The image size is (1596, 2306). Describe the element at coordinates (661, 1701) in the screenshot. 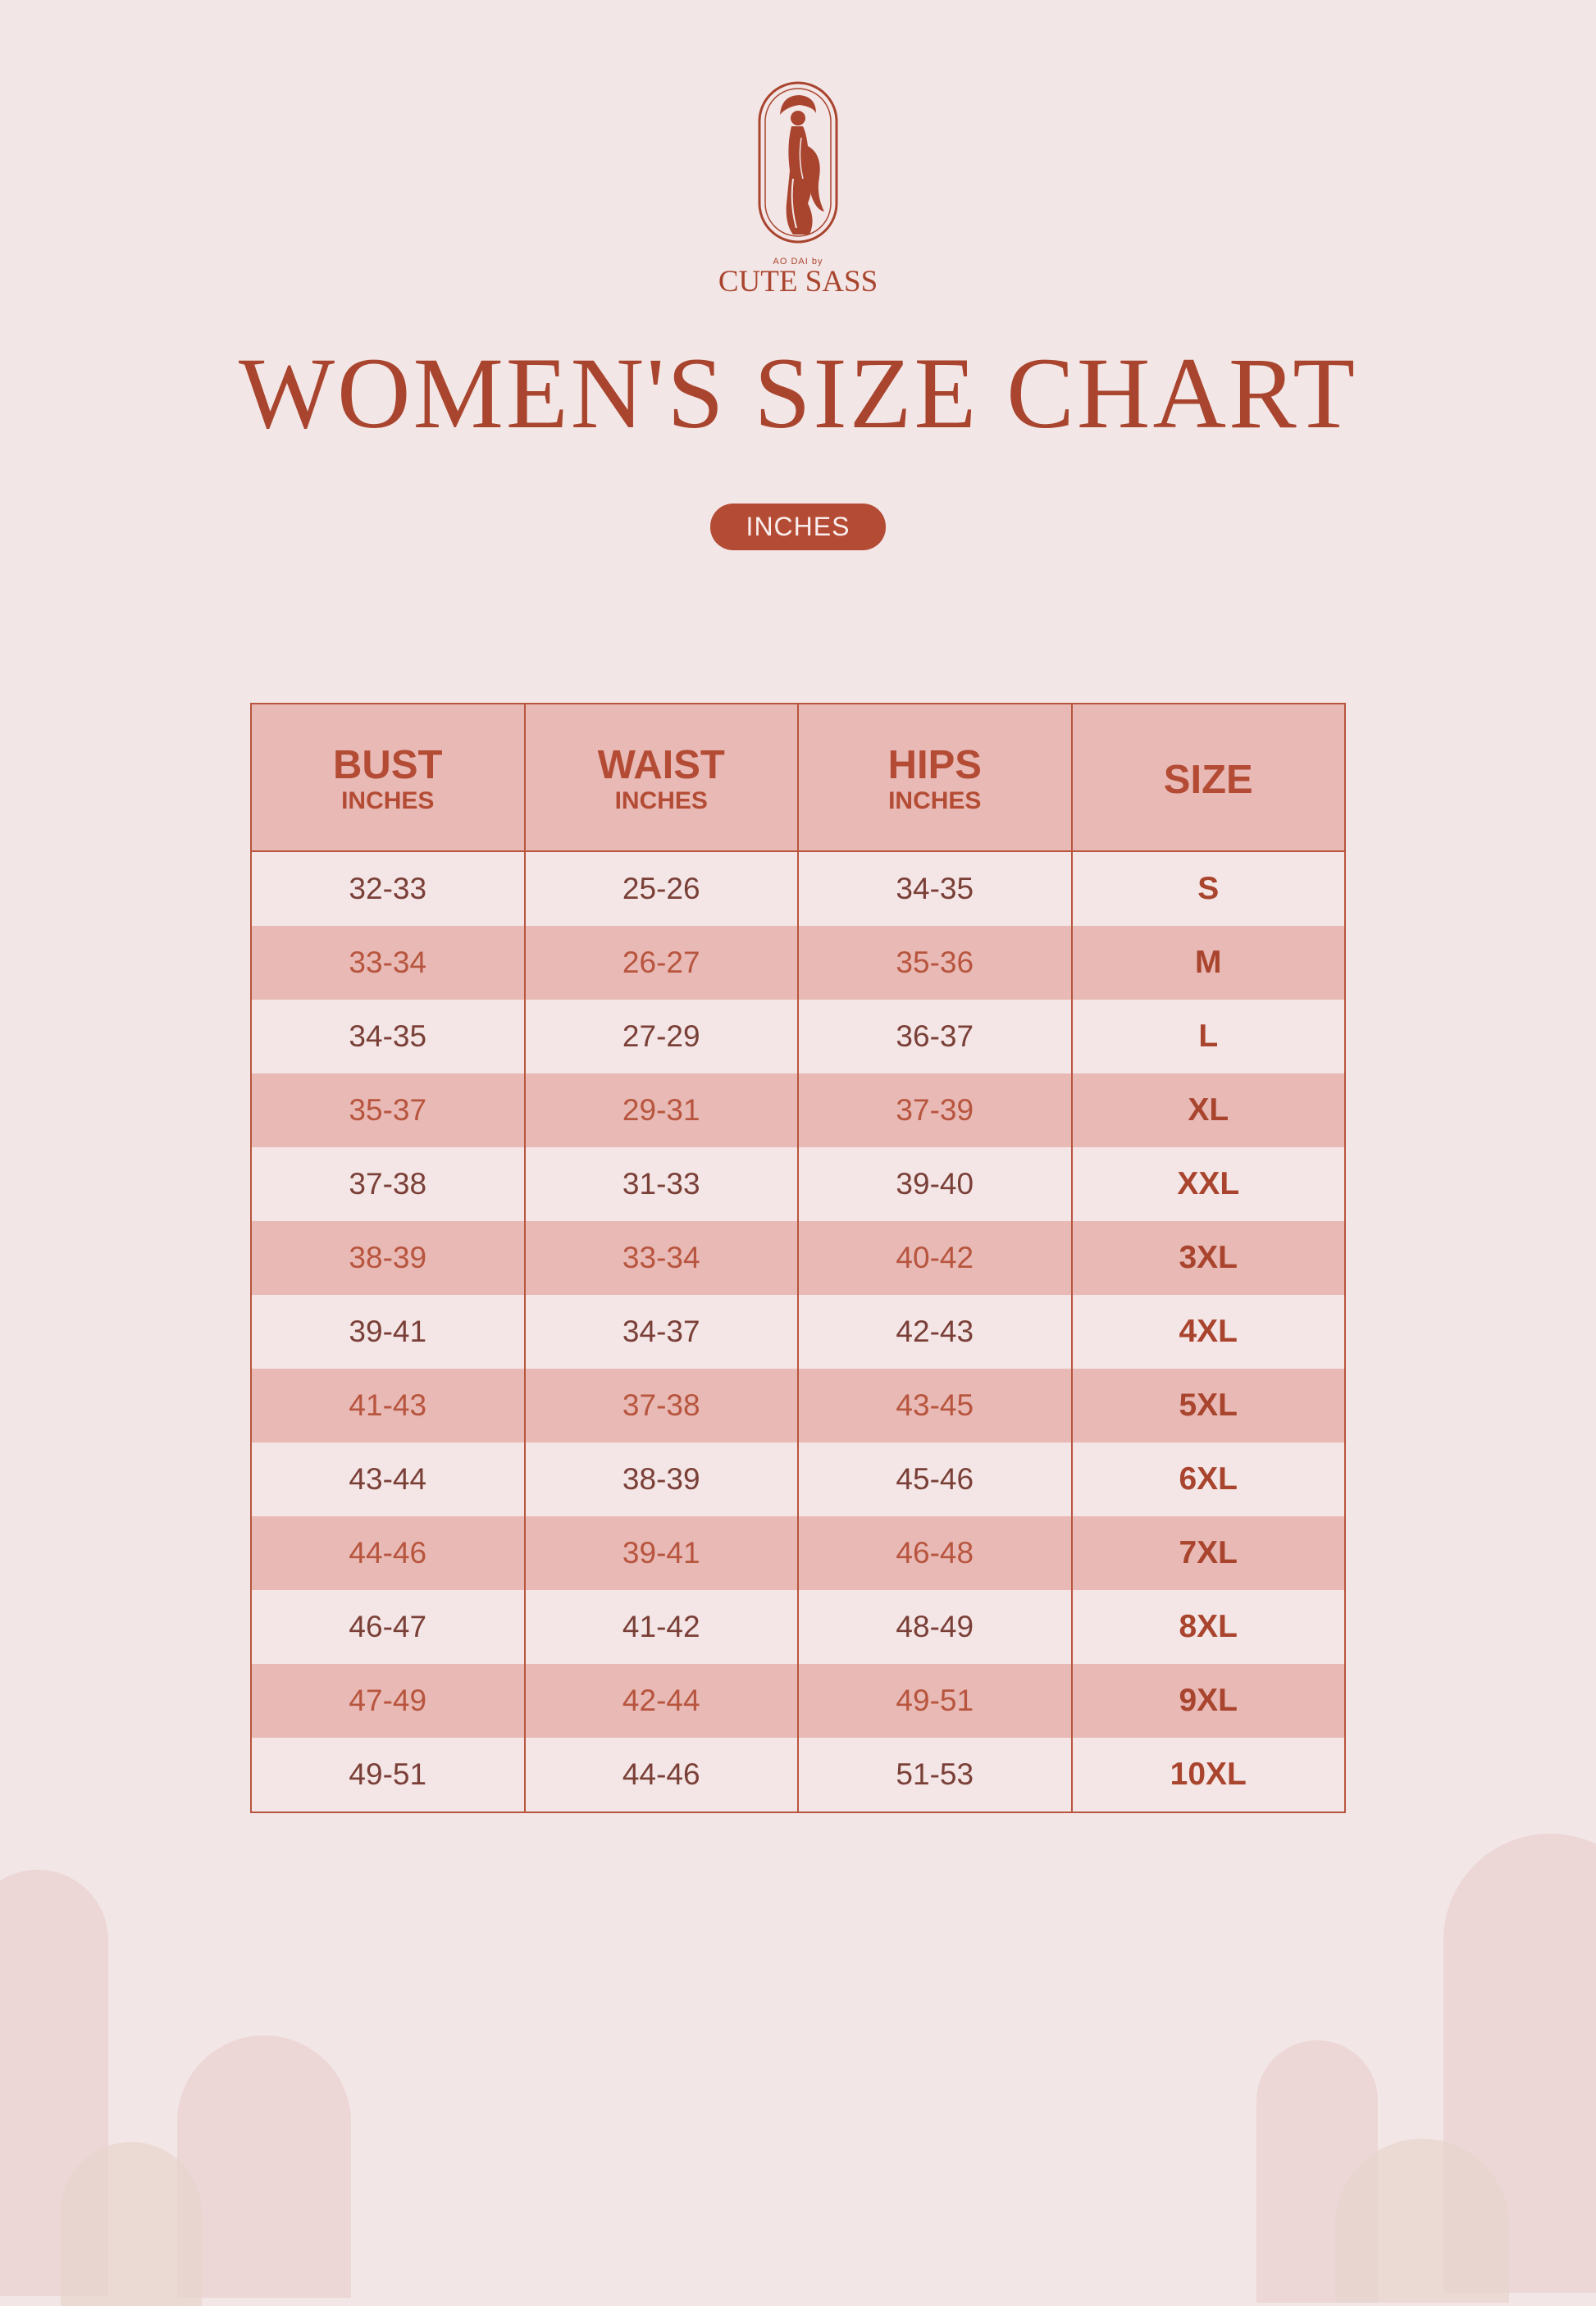

I see `waist-cell: 42-44` at that location.